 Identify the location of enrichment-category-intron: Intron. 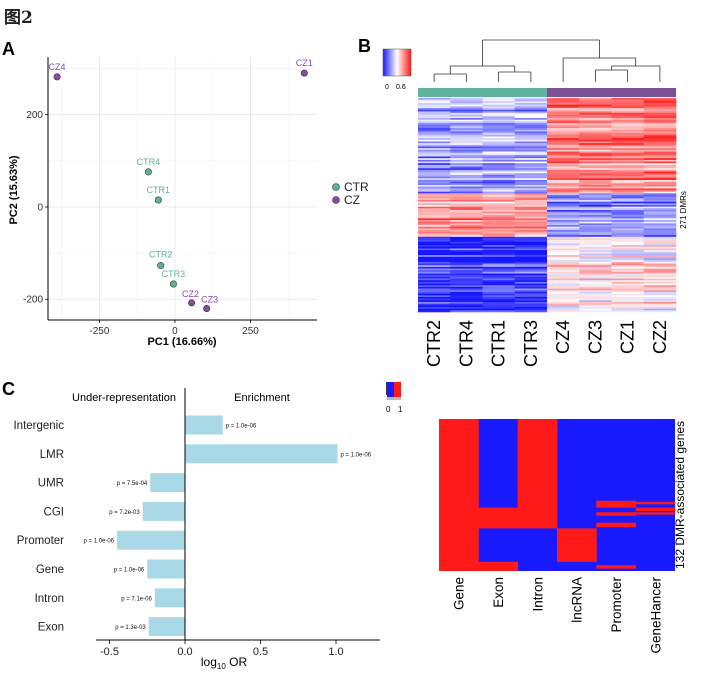
(49, 599).